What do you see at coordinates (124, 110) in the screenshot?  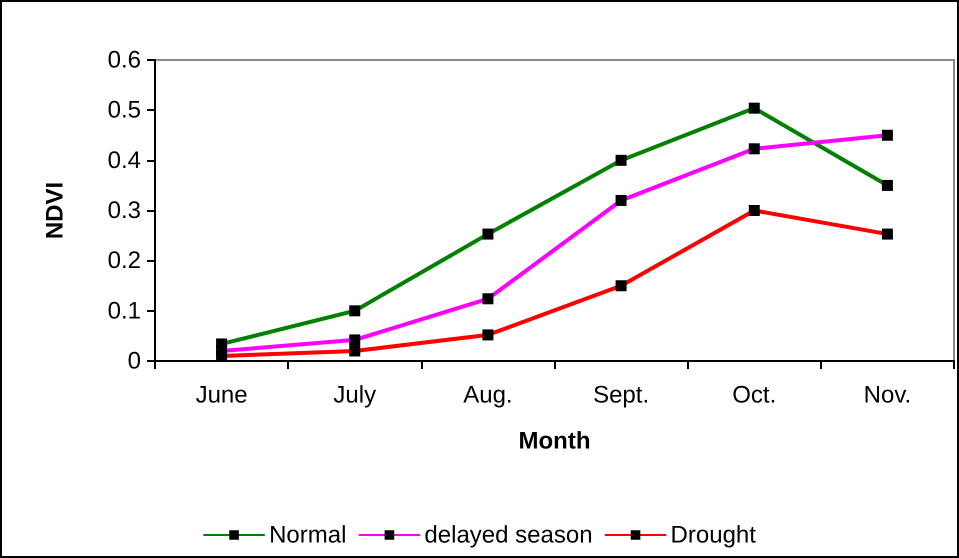 I see `y-tick-label: 0.5` at bounding box center [124, 110].